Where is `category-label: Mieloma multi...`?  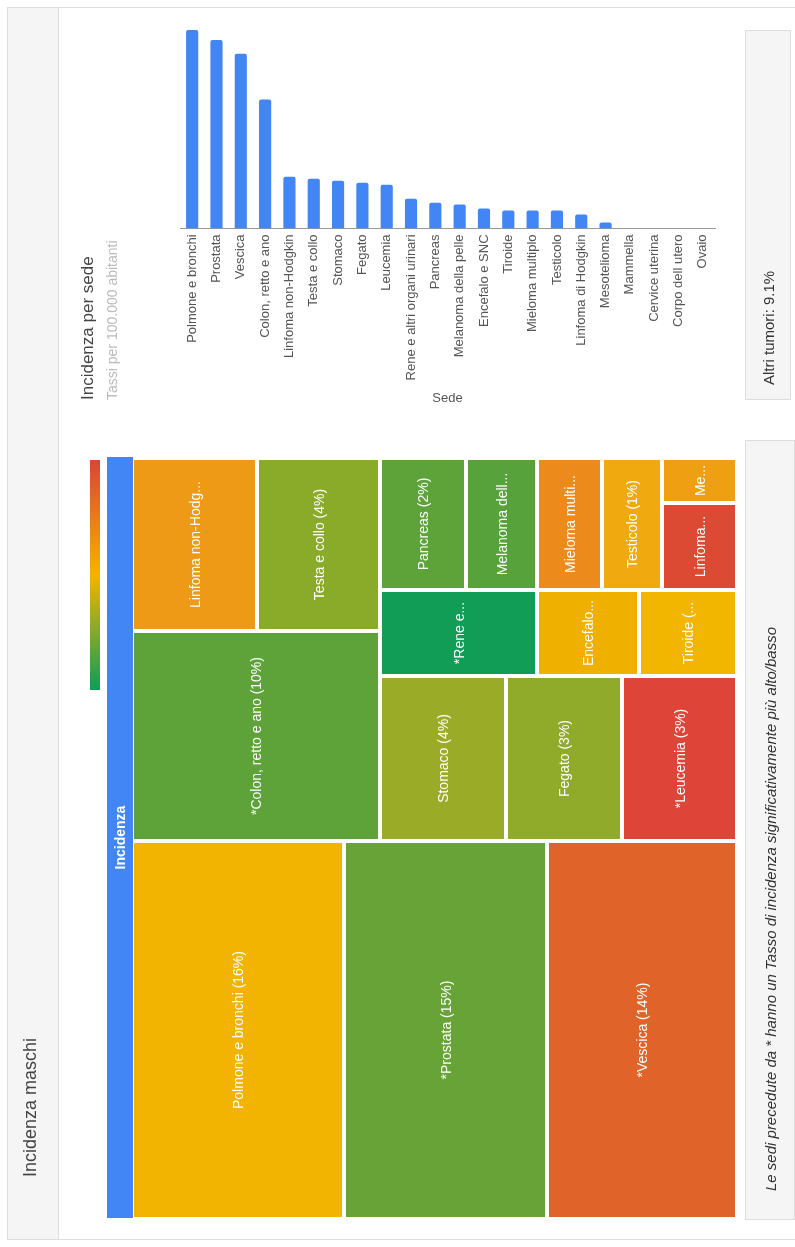
category-label: Mieloma multi... is located at coordinates (569, 524).